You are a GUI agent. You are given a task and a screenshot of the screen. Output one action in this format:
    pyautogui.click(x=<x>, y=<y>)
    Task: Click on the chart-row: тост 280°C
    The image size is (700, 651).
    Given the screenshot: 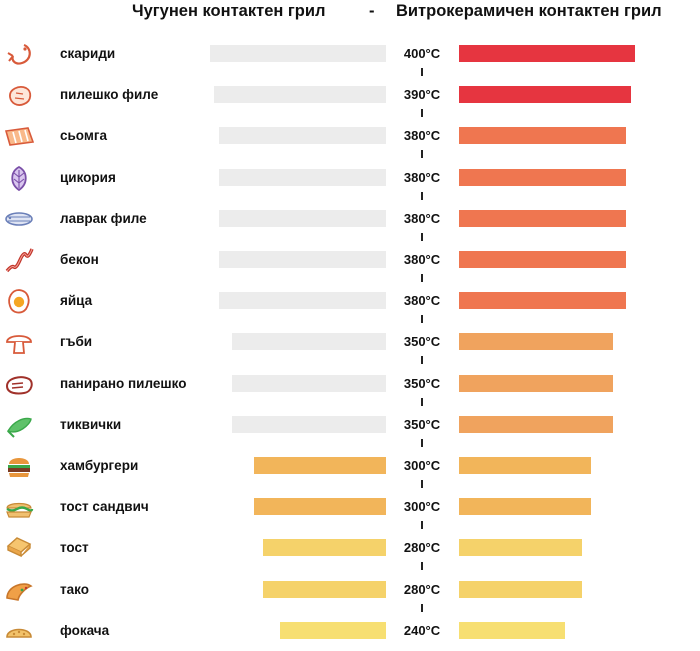 What is the action you would take?
    pyautogui.click(x=350, y=549)
    